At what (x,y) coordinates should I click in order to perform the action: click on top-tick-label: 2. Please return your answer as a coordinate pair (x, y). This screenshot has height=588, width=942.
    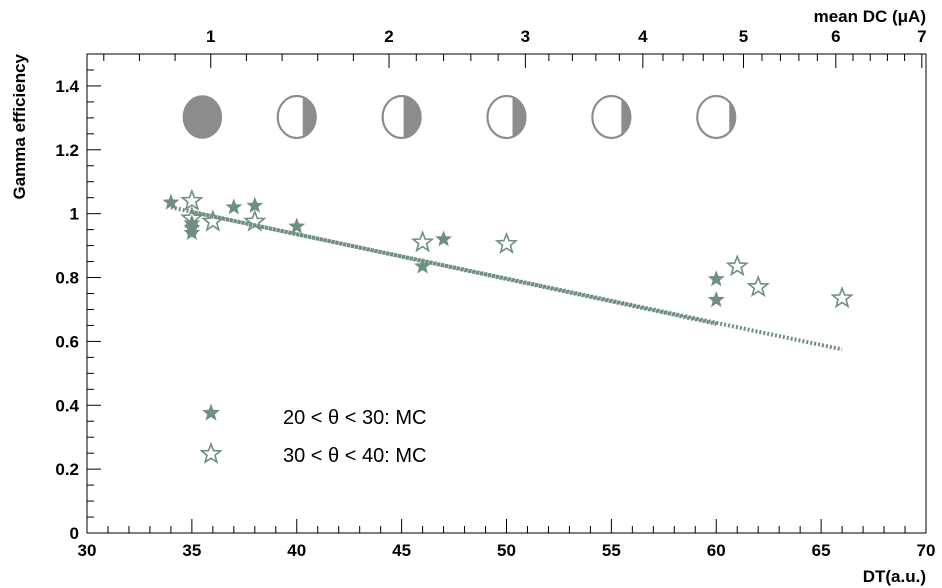
    Looking at the image, I should click on (388, 36).